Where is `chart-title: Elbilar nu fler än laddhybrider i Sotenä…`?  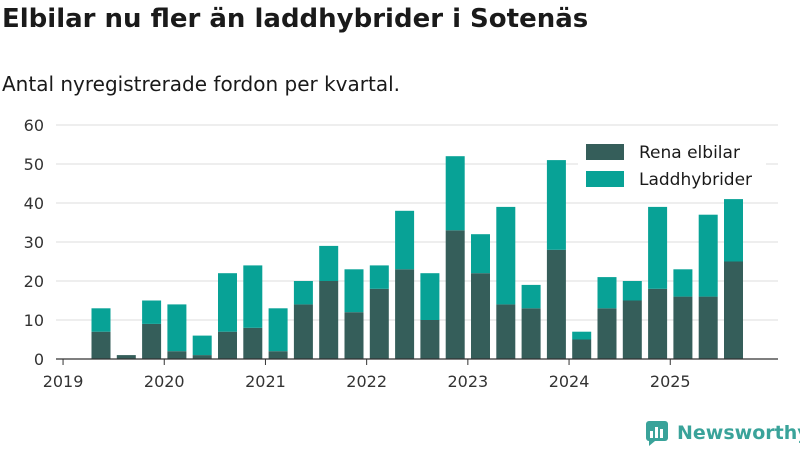 chart-title: Elbilar nu fler än laddhybrider i Sotenä… is located at coordinates (295, 19).